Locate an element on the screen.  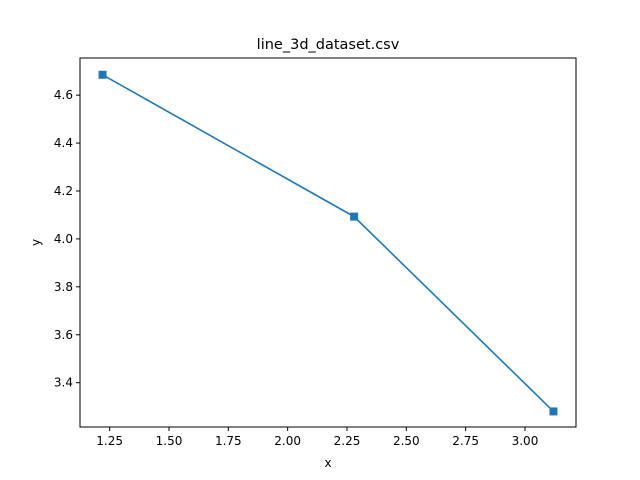
x-tick-label: 1.25 is located at coordinates (109, 441).